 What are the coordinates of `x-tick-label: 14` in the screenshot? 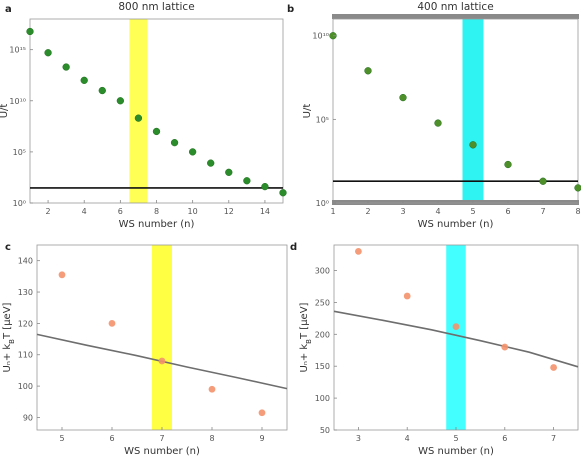 It's located at (265, 211).